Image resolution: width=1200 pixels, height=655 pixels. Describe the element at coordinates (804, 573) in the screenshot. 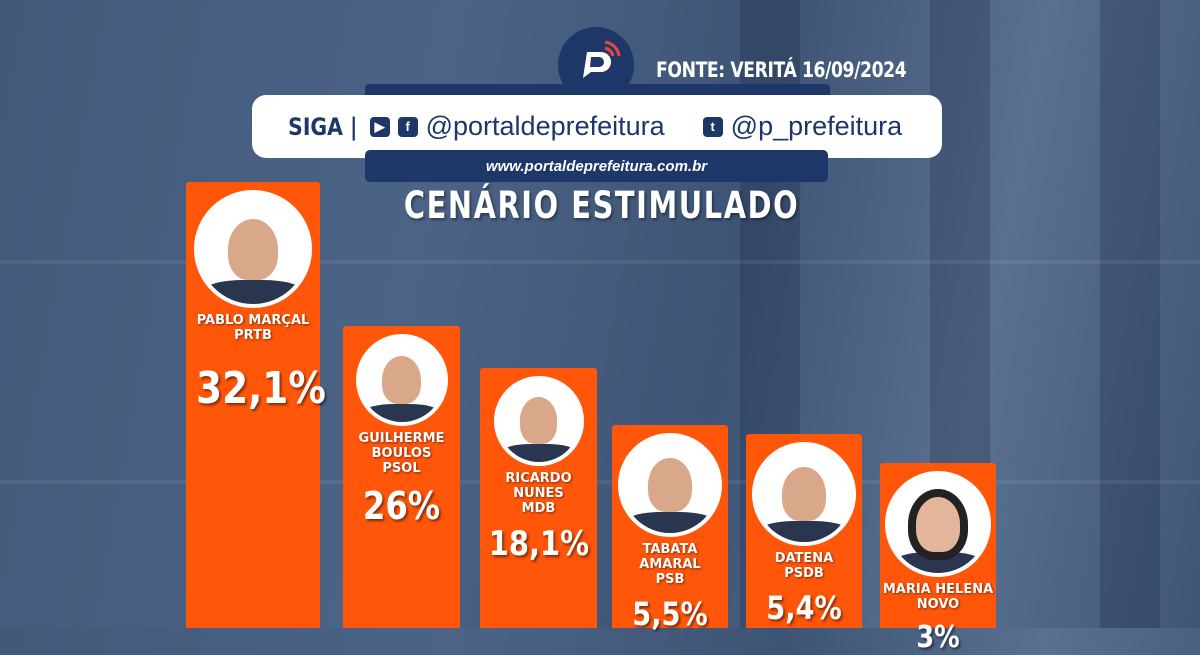

I see `candidate-party: PSDB` at that location.